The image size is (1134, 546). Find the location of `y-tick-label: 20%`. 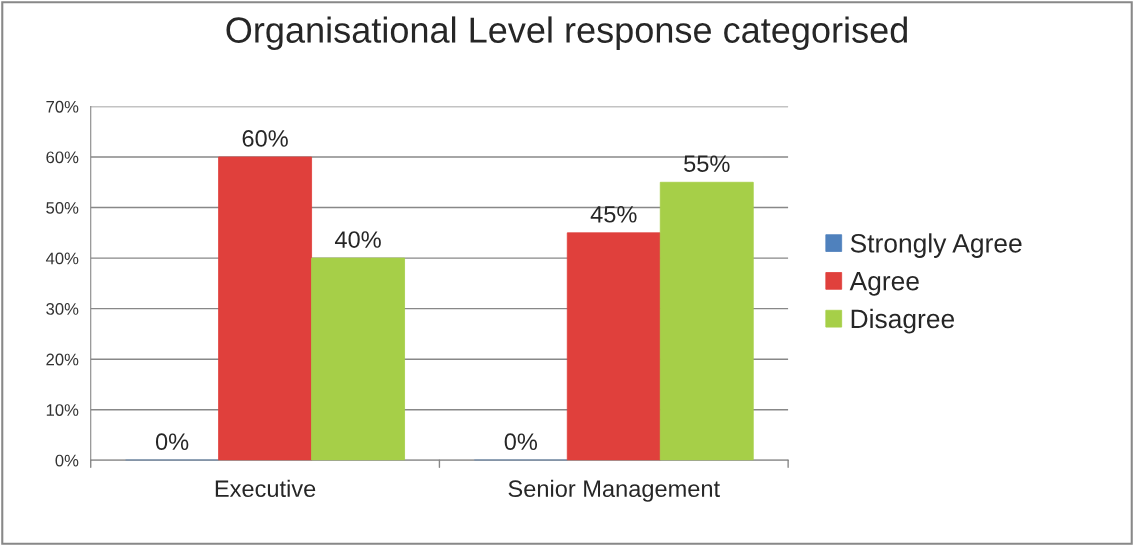

y-tick-label: 20% is located at coordinates (62, 359).